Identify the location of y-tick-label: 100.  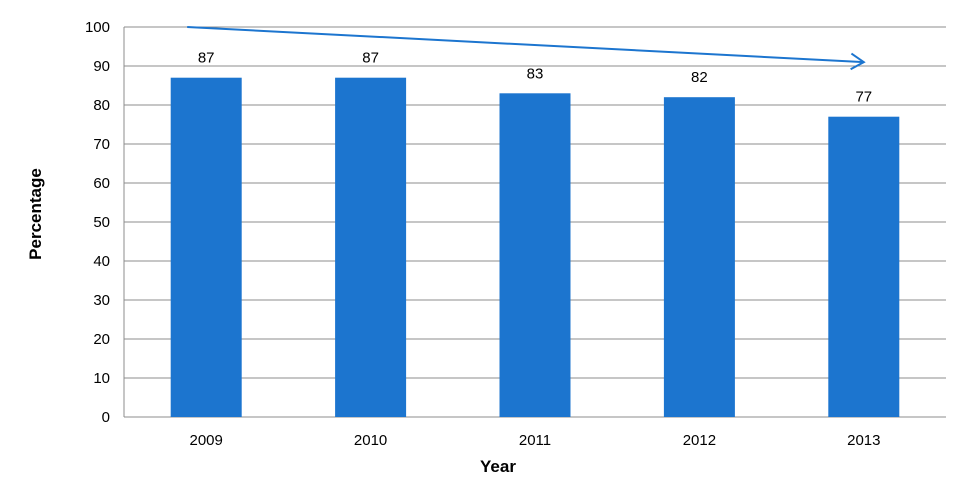
(97, 27).